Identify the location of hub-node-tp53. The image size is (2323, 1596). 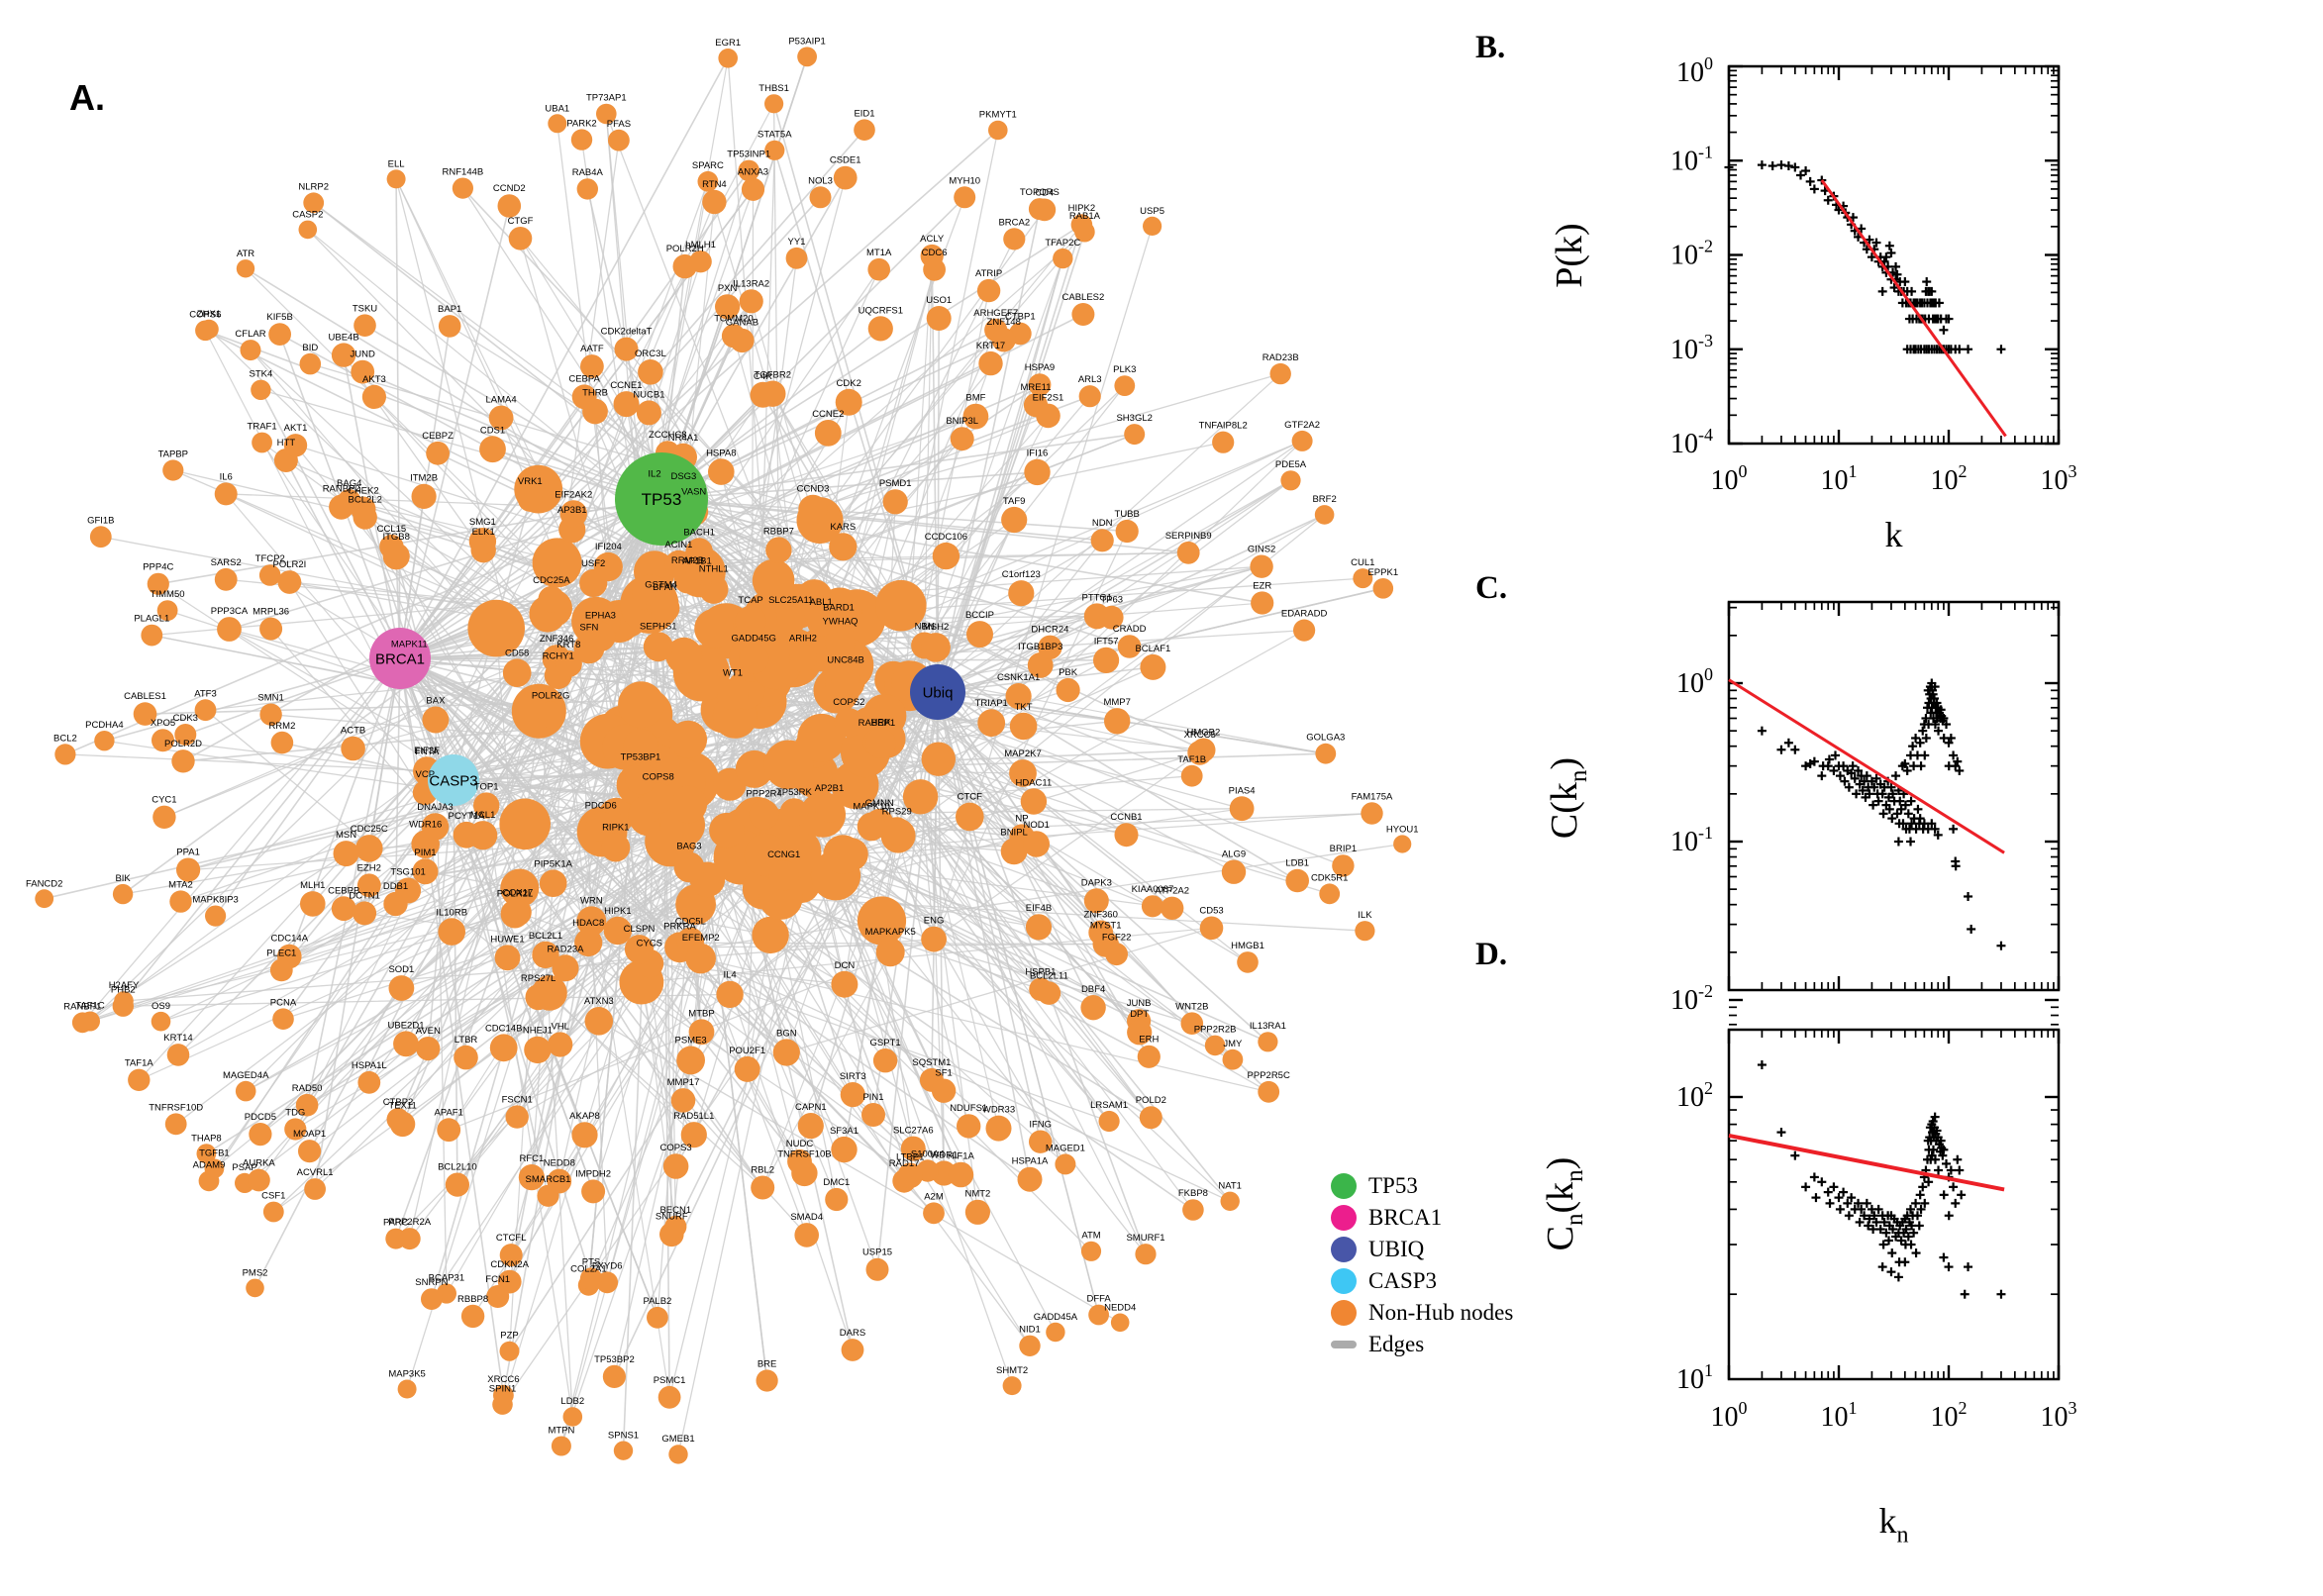
(661, 499).